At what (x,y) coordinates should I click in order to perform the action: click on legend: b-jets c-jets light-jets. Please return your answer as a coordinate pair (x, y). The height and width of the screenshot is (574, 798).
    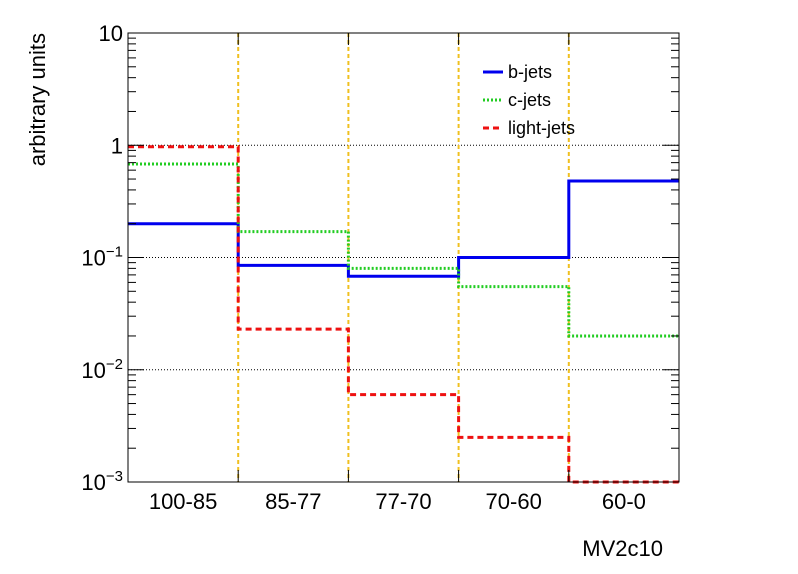
    Looking at the image, I should click on (529, 100).